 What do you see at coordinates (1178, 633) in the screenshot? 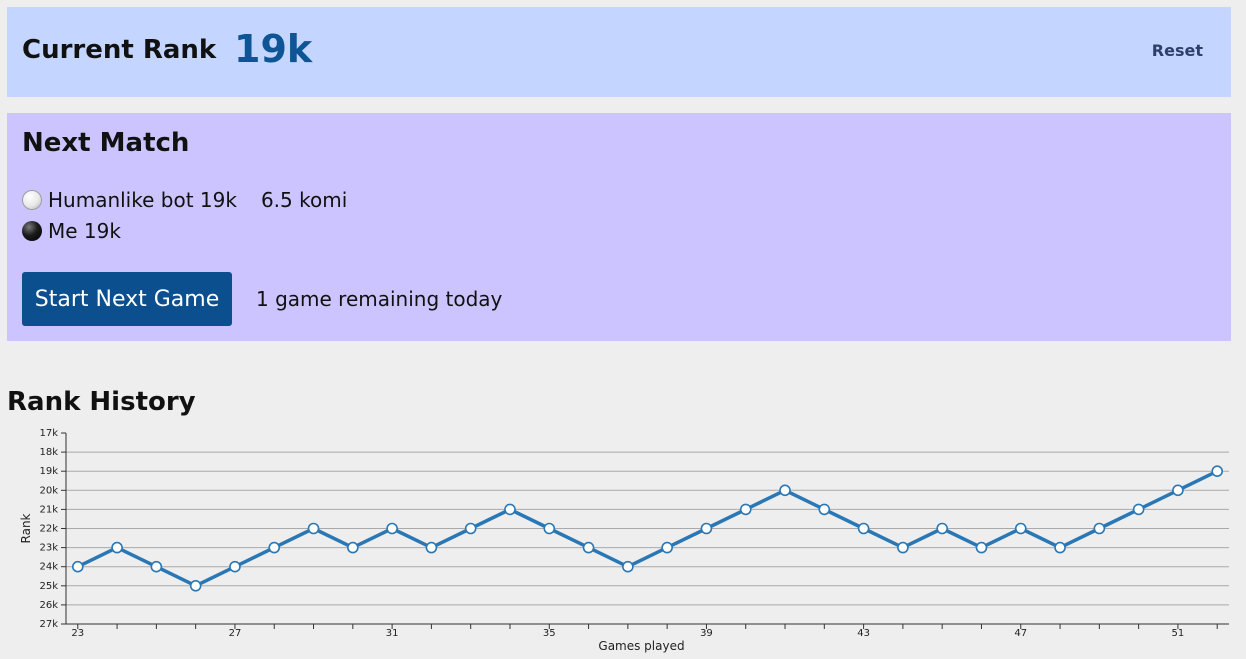
I see `x-tick-label: 51` at bounding box center [1178, 633].